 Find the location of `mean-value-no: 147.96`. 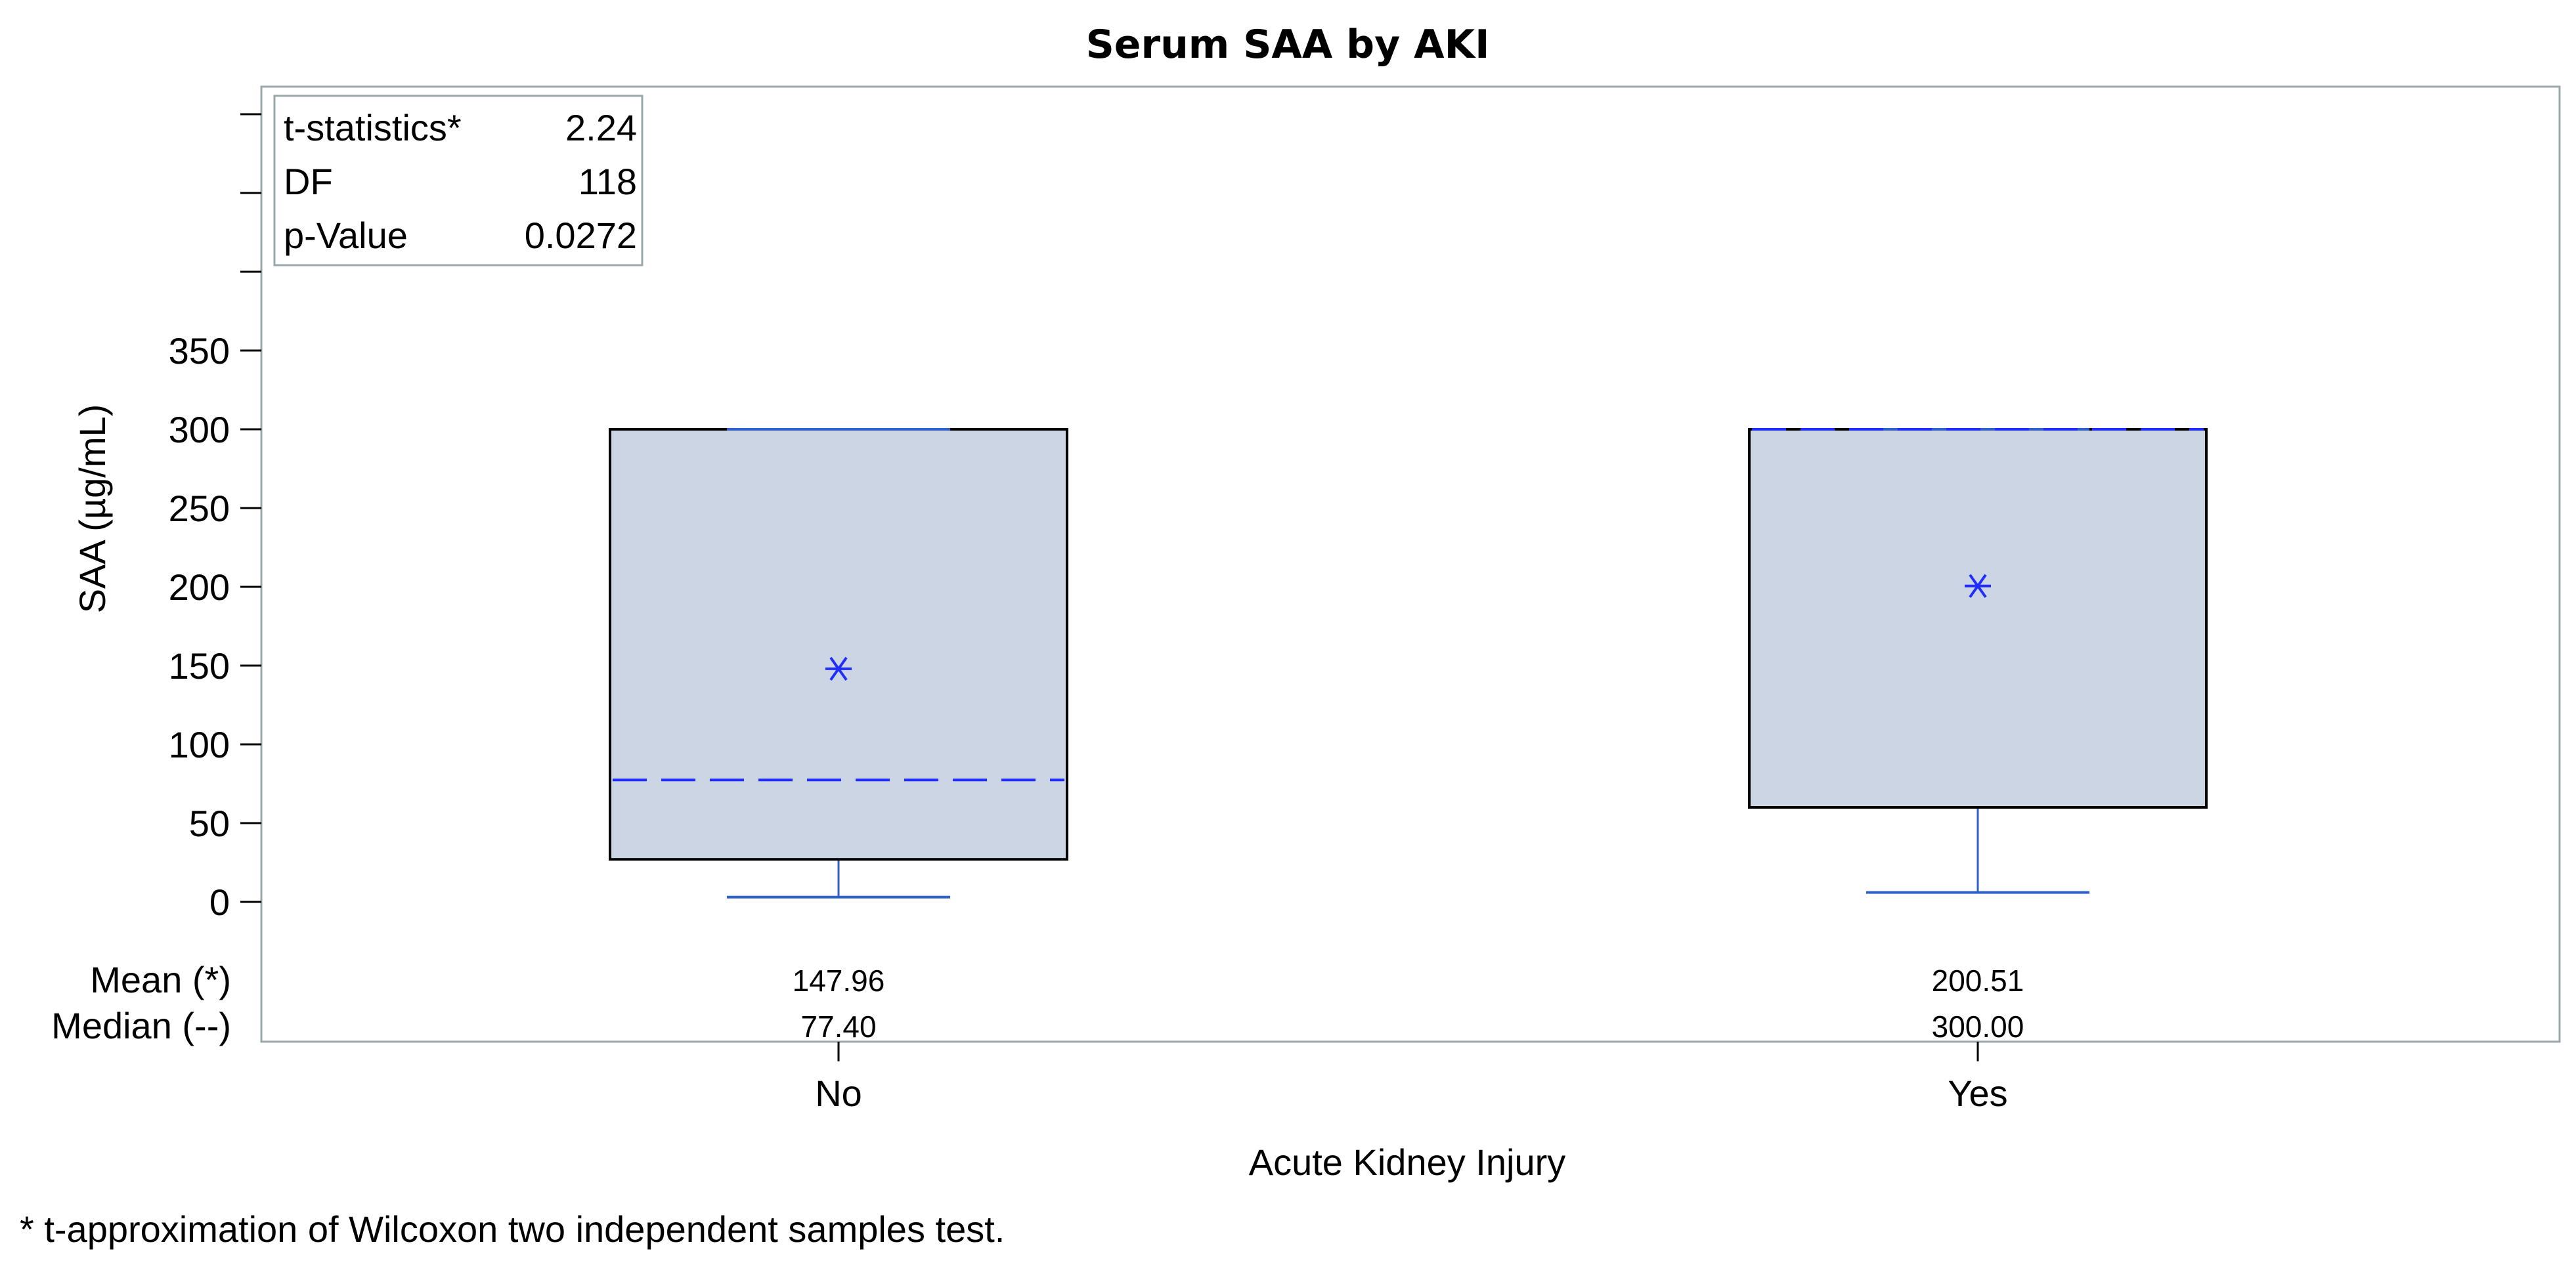

mean-value-no: 147.96 is located at coordinates (839, 981).